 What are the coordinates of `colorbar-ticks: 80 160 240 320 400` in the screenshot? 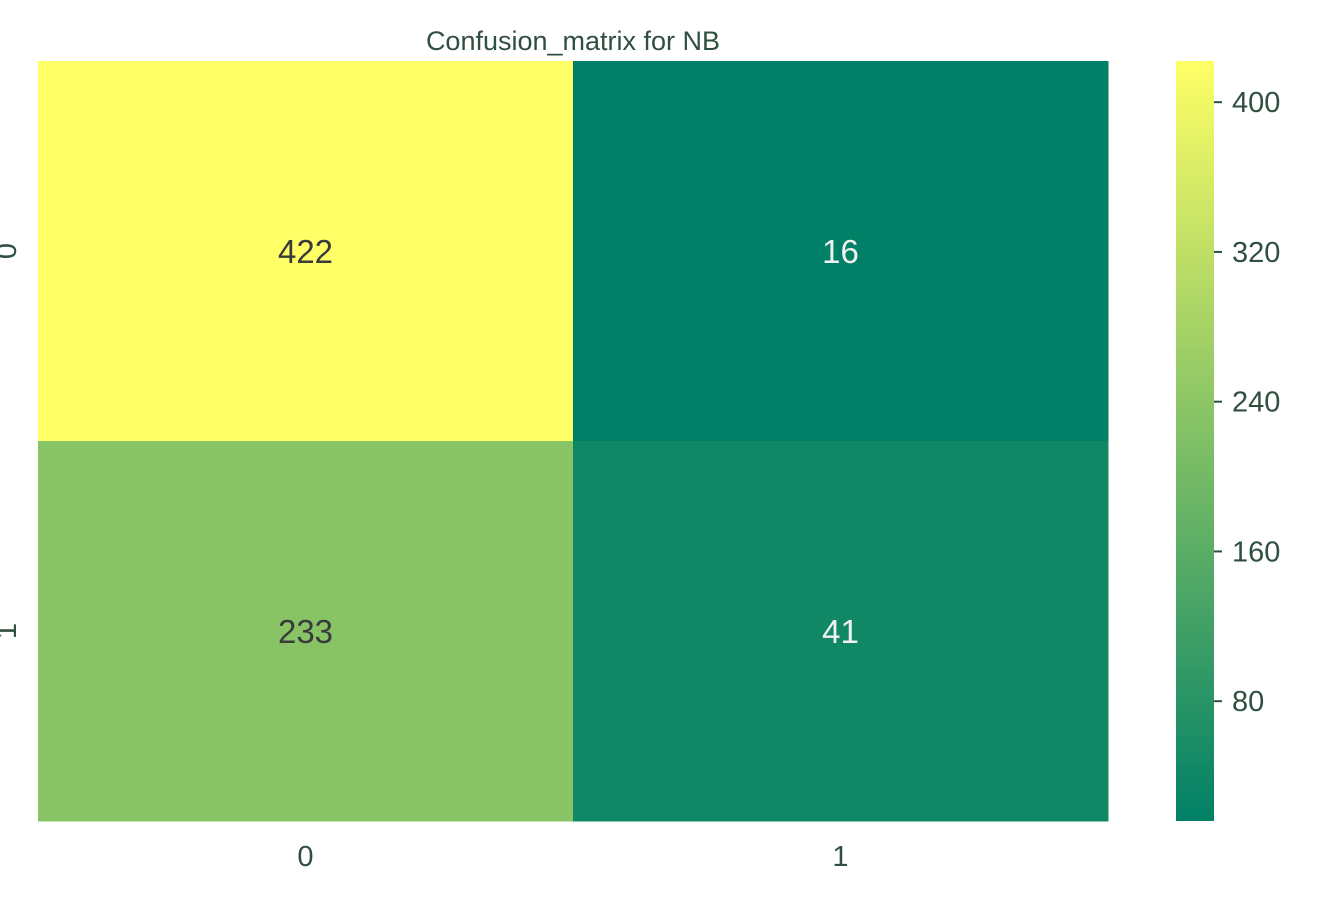 It's located at (1247, 402).